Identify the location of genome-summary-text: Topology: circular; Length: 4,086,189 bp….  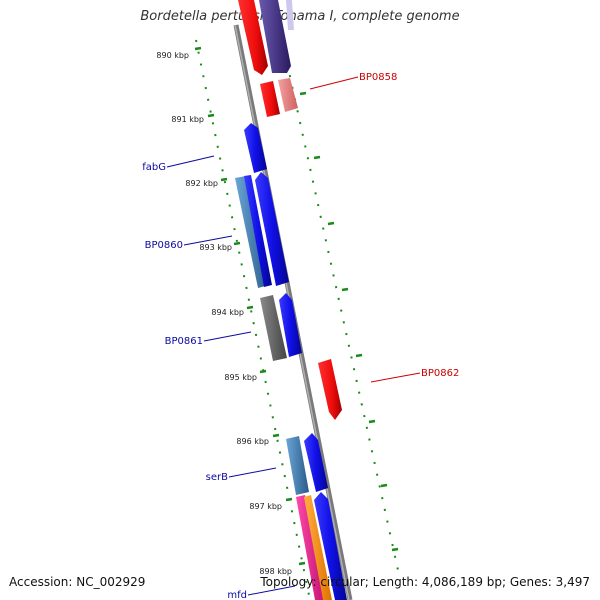
(425, 582).